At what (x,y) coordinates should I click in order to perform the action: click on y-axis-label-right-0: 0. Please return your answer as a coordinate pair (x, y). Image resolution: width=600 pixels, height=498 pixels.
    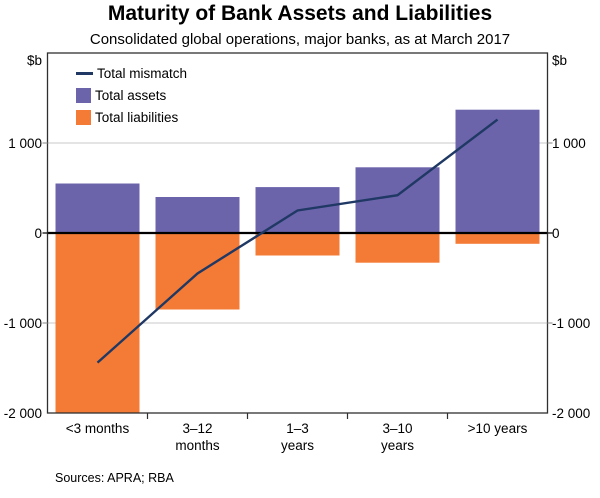
    Looking at the image, I should click on (556, 233).